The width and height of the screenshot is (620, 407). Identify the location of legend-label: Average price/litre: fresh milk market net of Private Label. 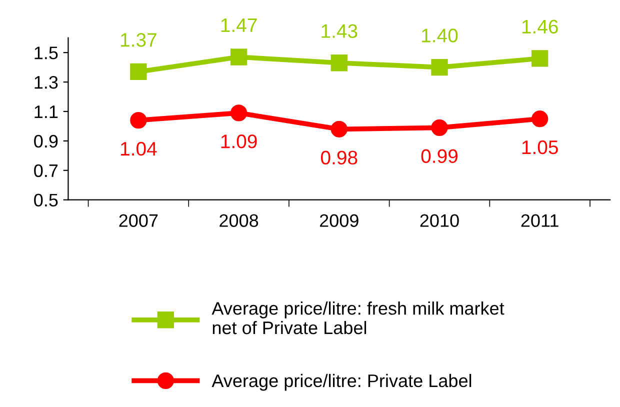
(358, 318).